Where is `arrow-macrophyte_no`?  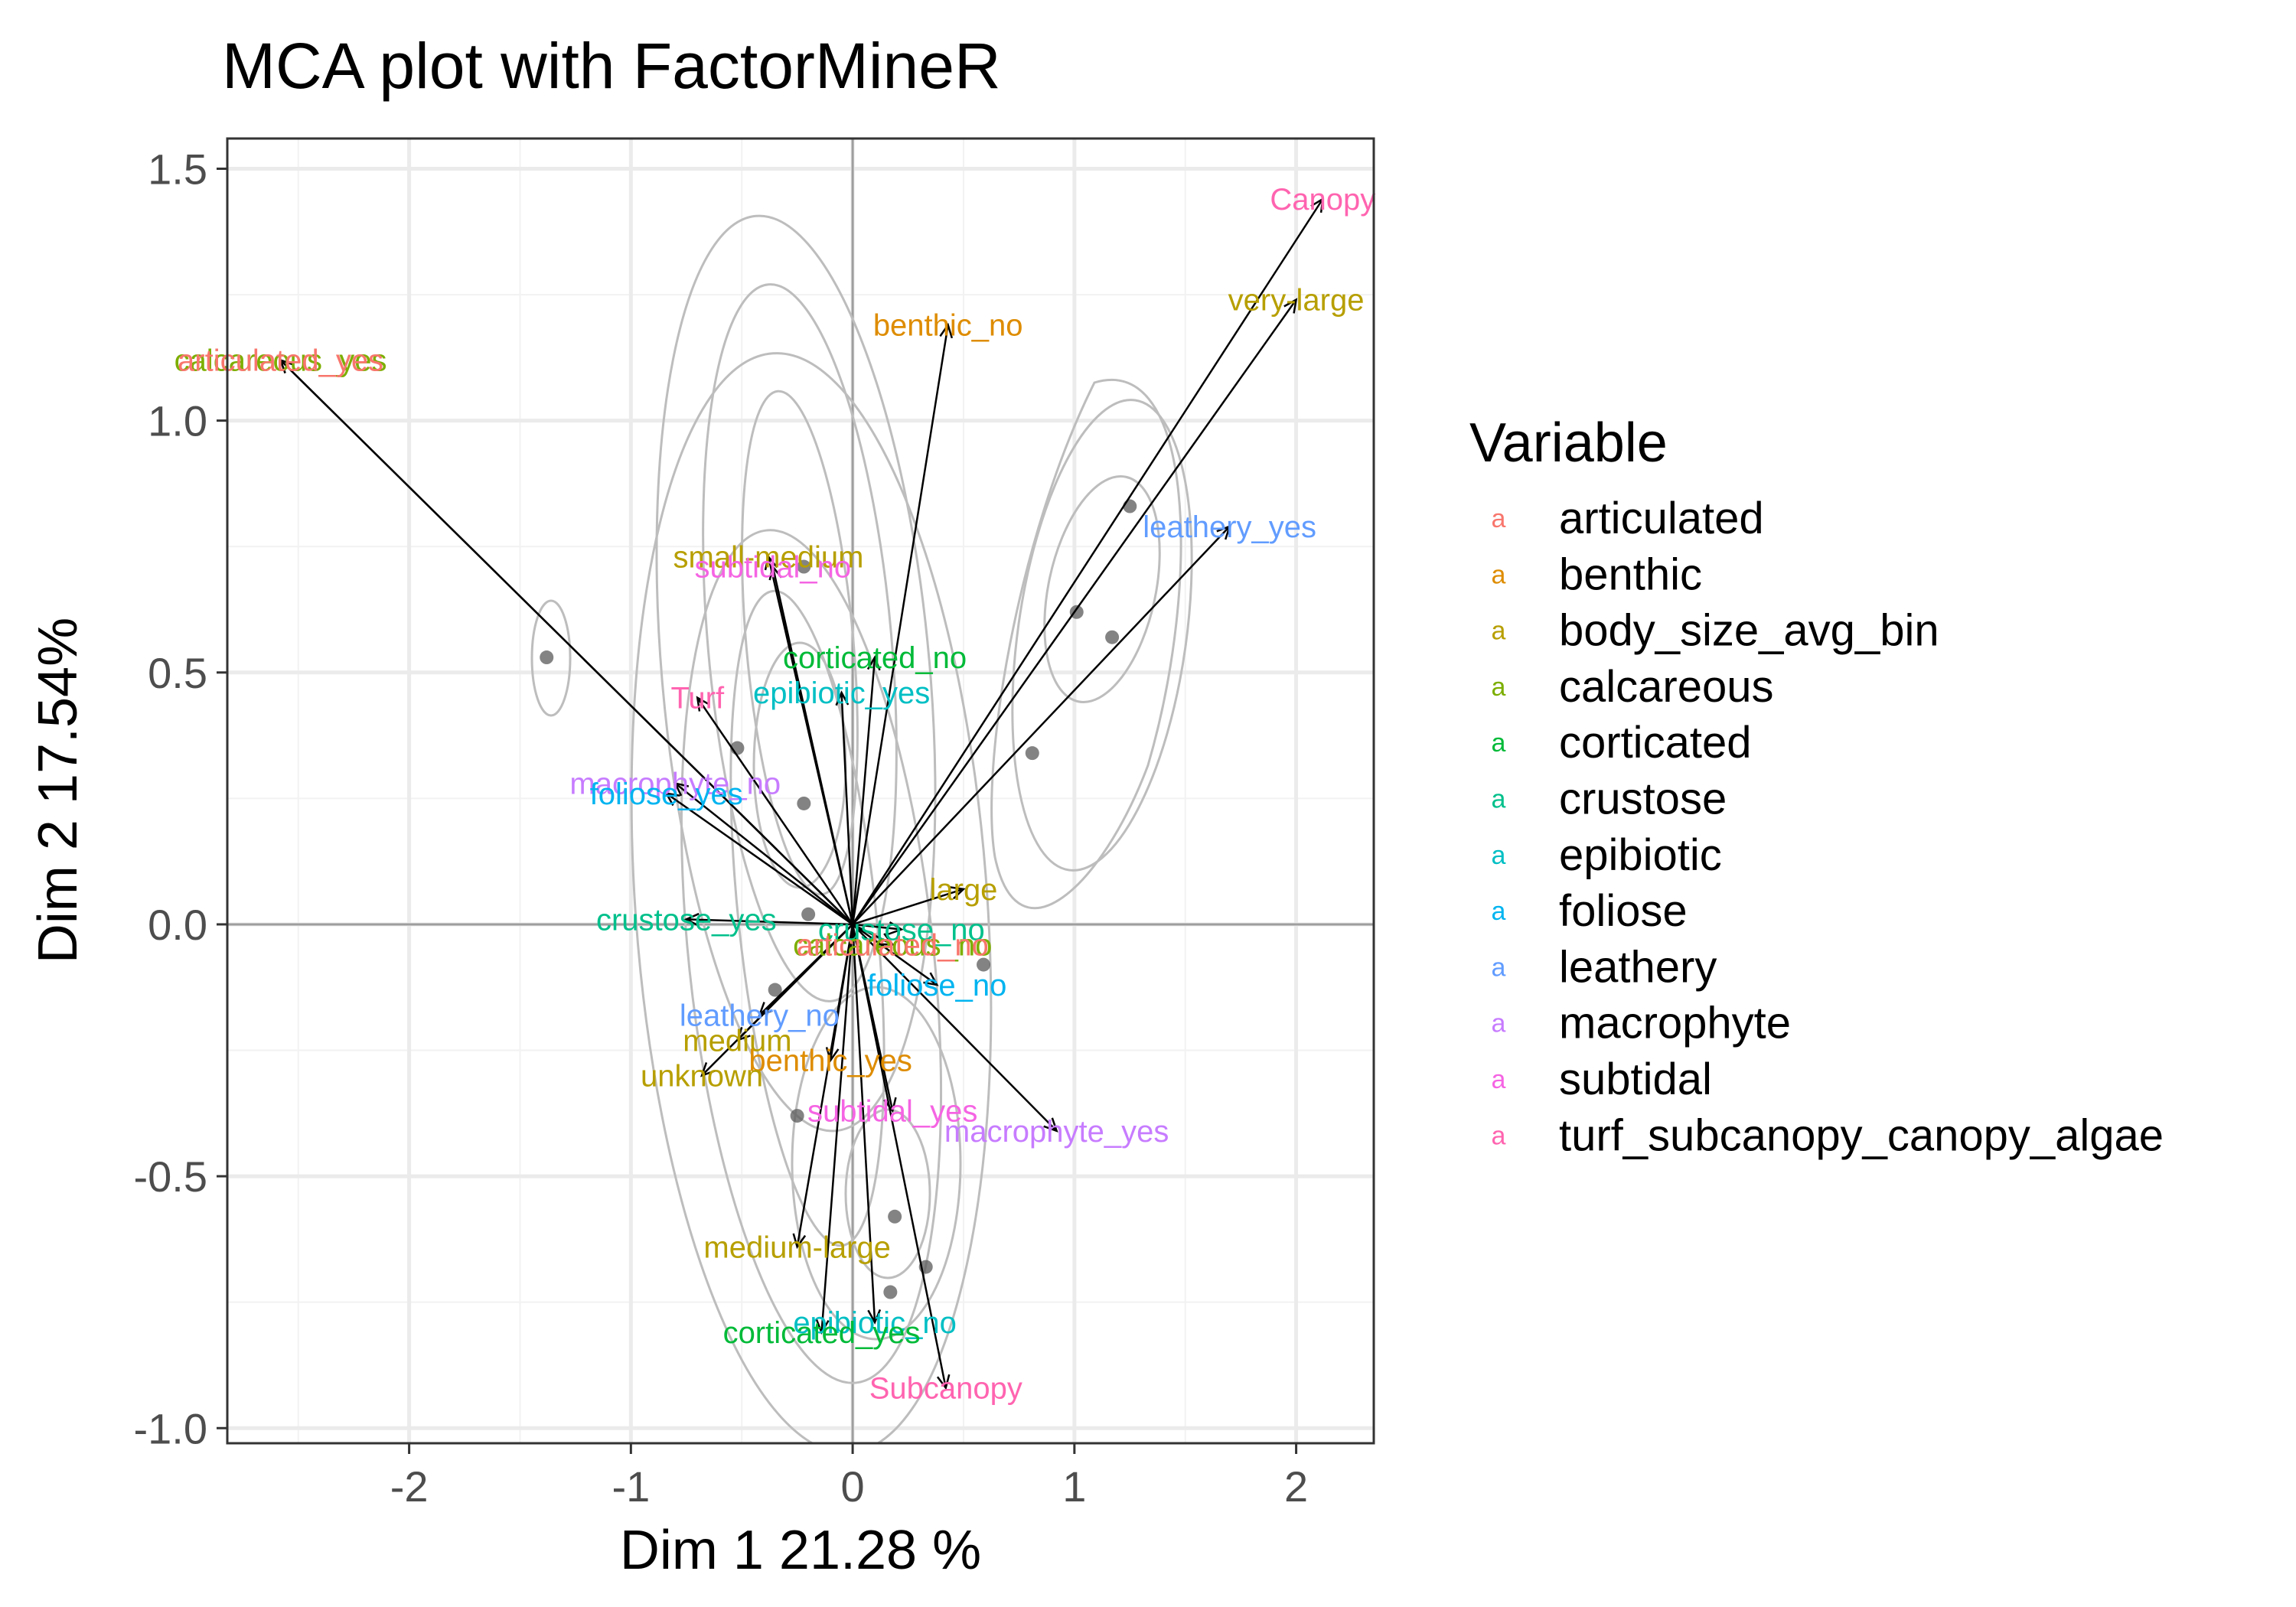 arrow-macrophyte_no is located at coordinates (763, 853).